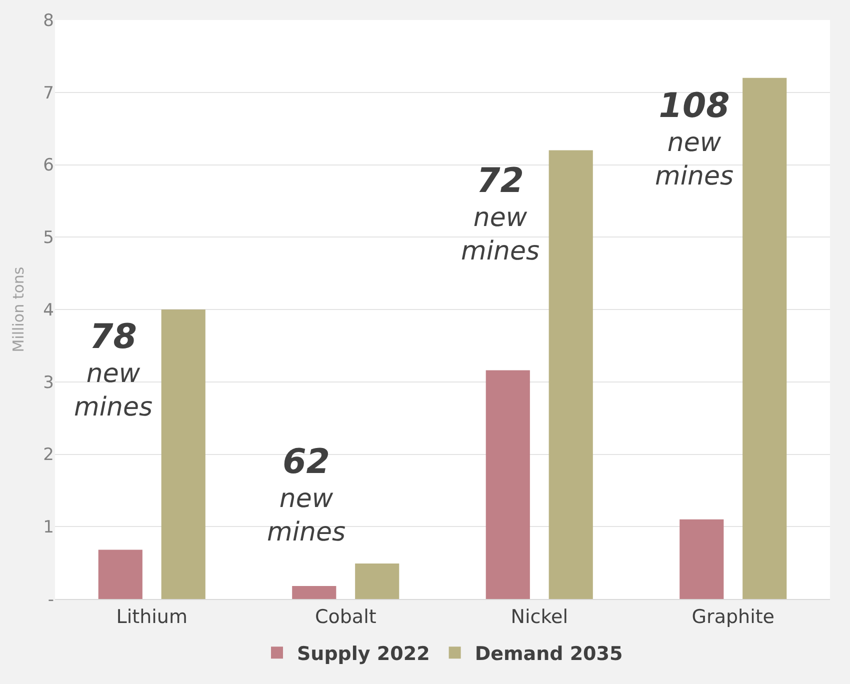 This screenshot has height=684, width=850. I want to click on x-tick-label: Lithium, so click(152, 617).